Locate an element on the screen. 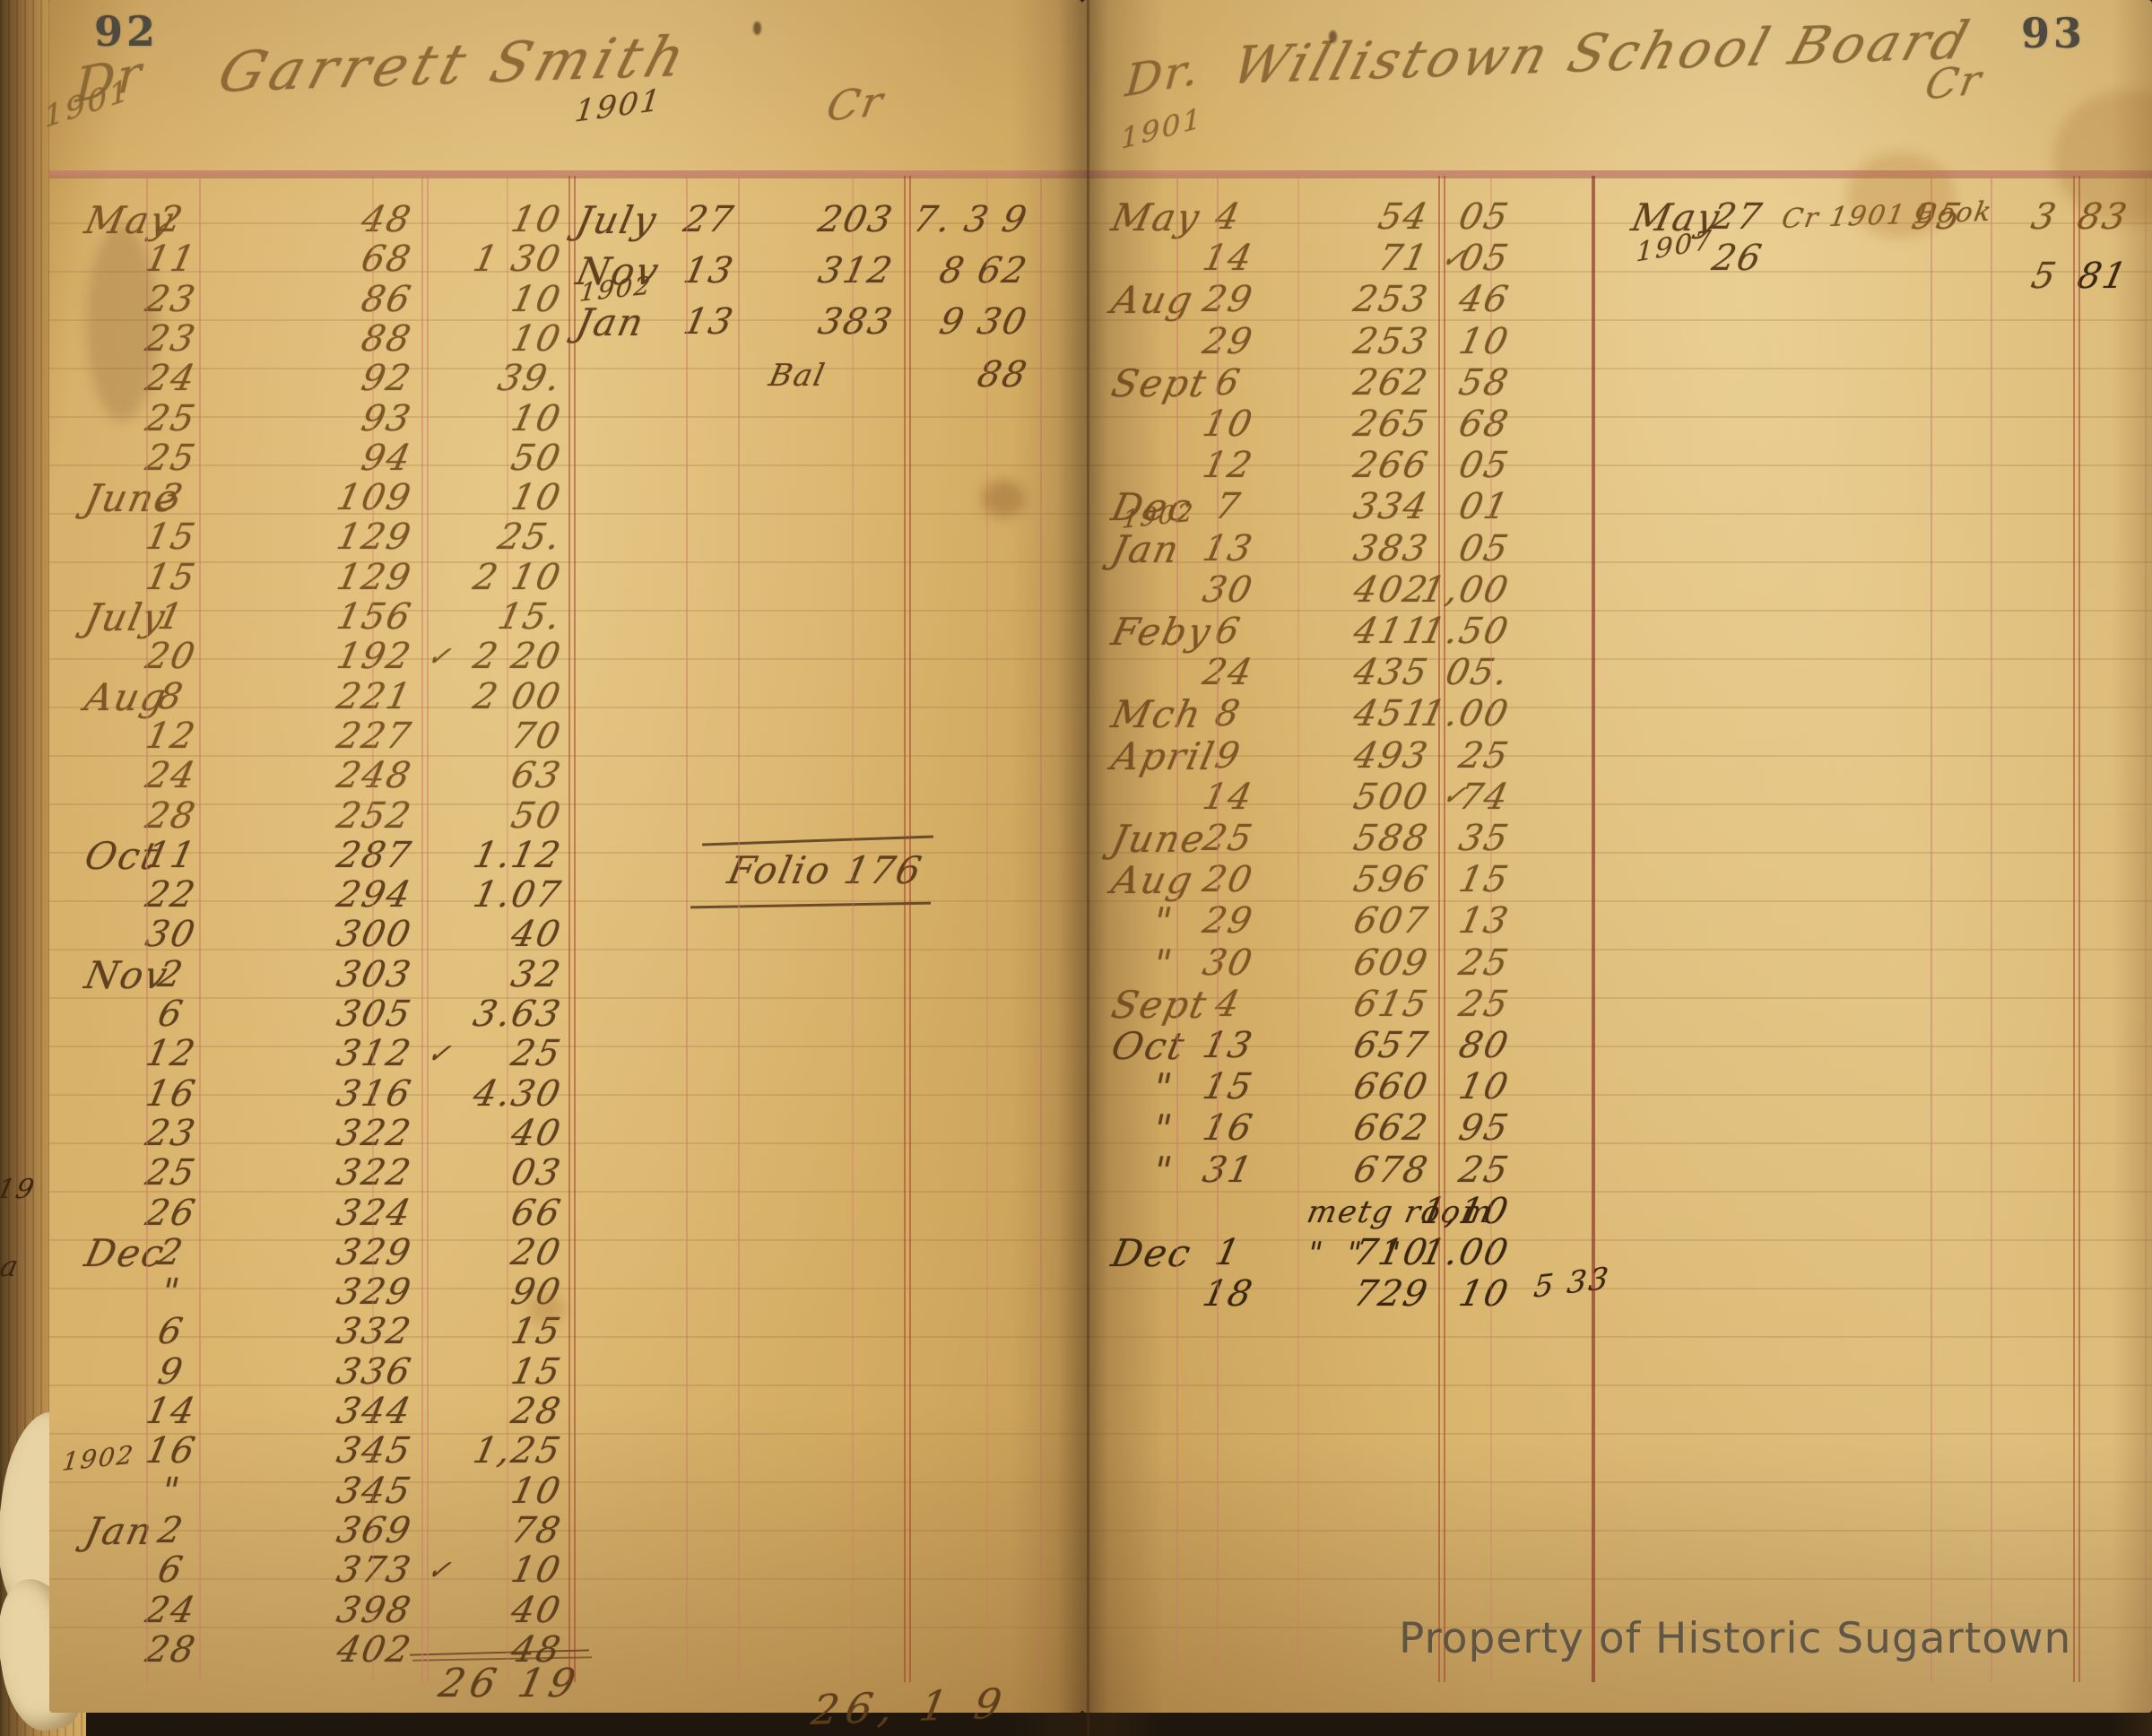 The width and height of the screenshot is (2152, 1736). entry-amount: 1.50 is located at coordinates (1465, 632).